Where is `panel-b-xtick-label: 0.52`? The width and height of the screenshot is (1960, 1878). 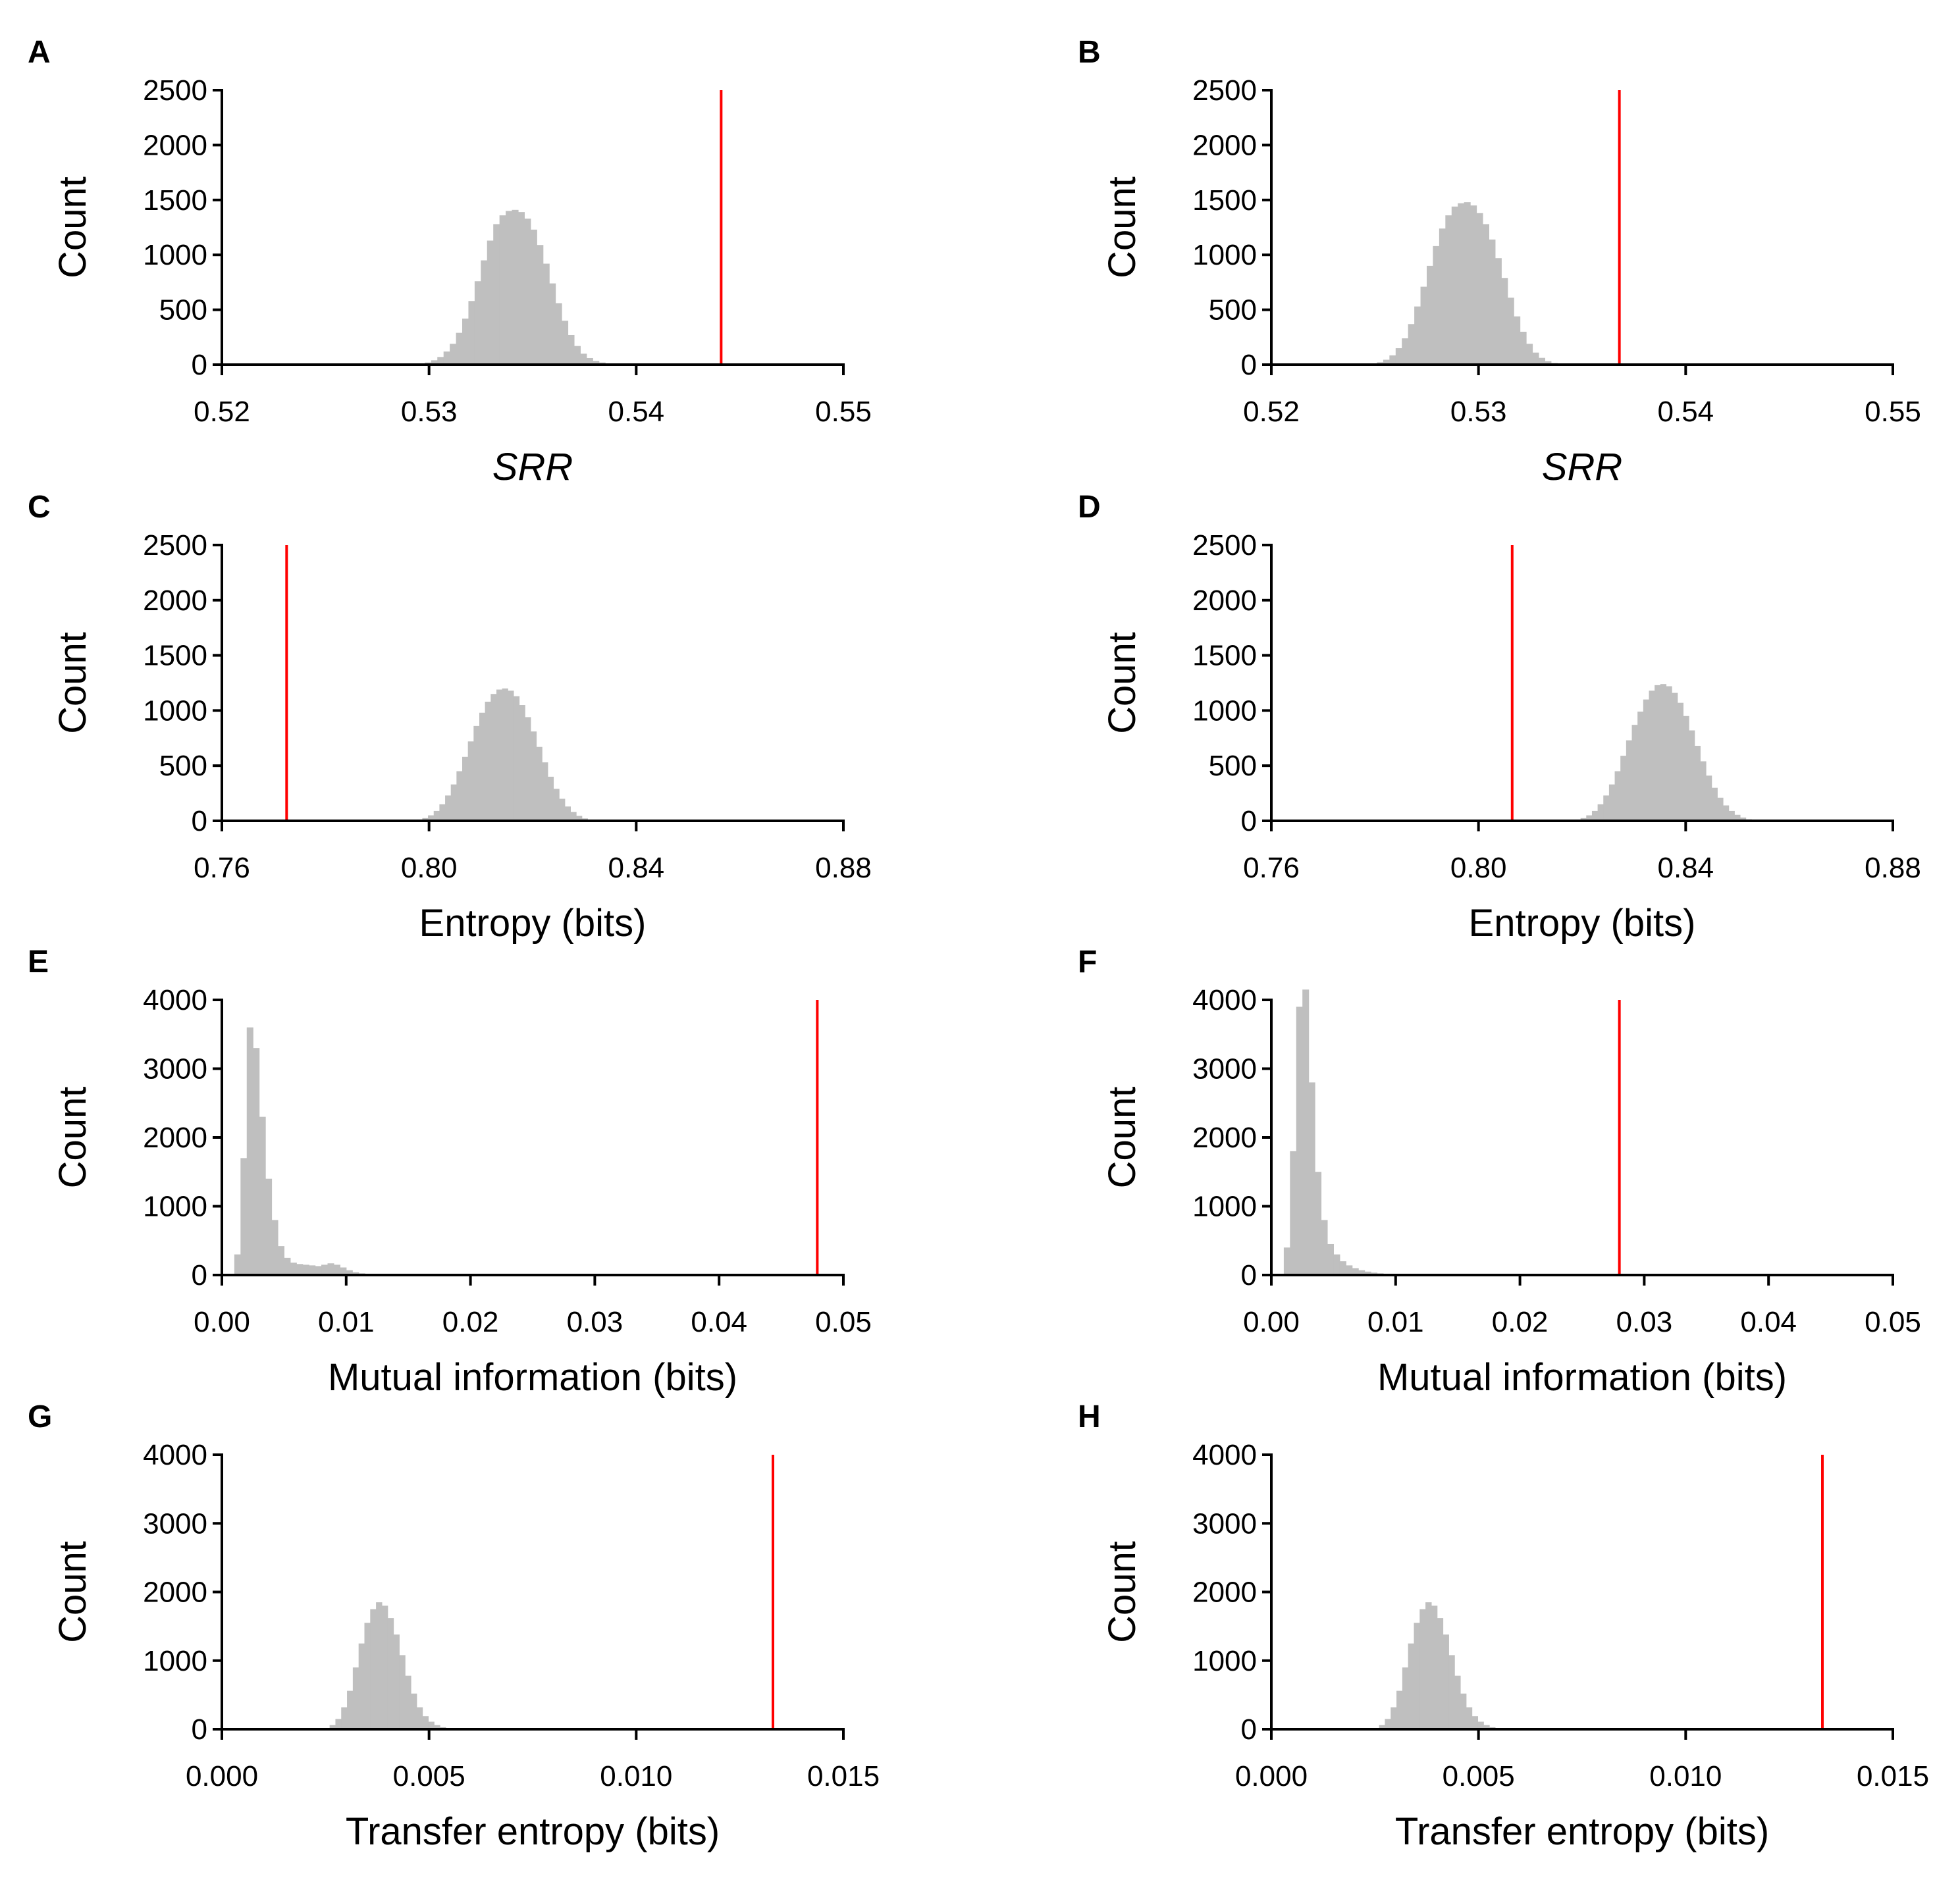 panel-b-xtick-label: 0.52 is located at coordinates (1271, 412).